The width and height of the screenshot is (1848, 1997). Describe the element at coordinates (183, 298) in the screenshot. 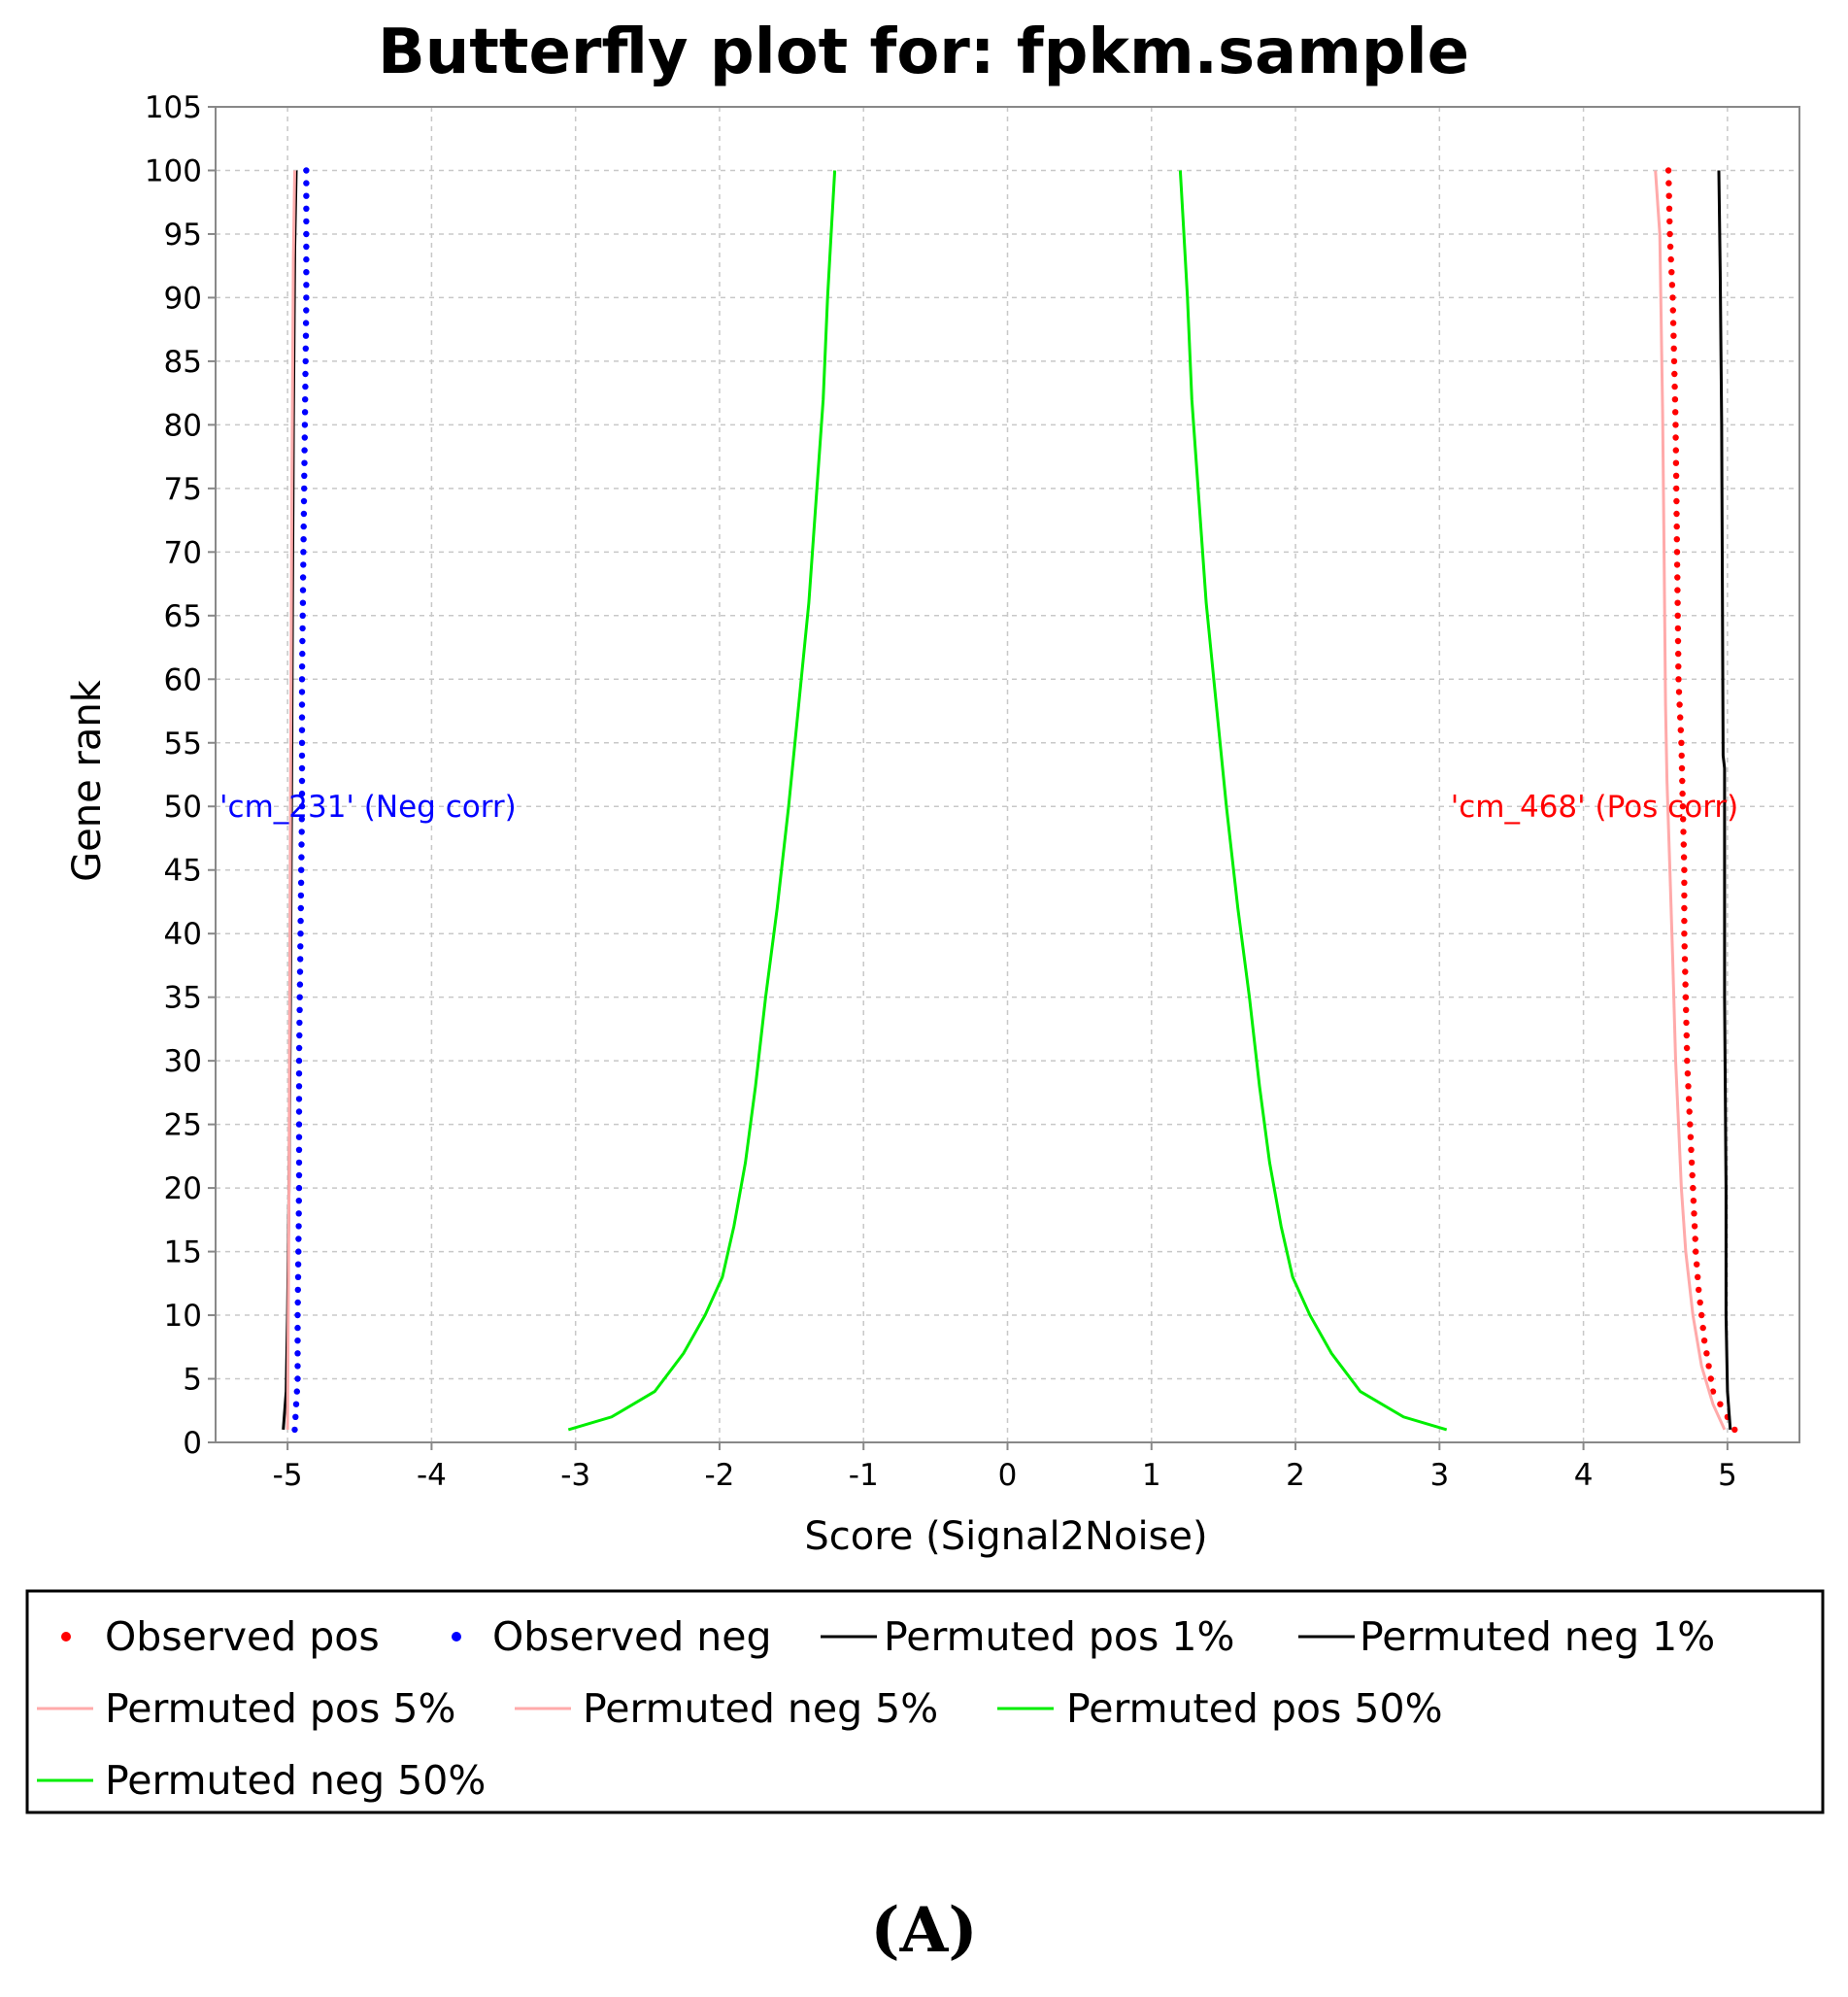

I see `y-tick-label: 90` at that location.